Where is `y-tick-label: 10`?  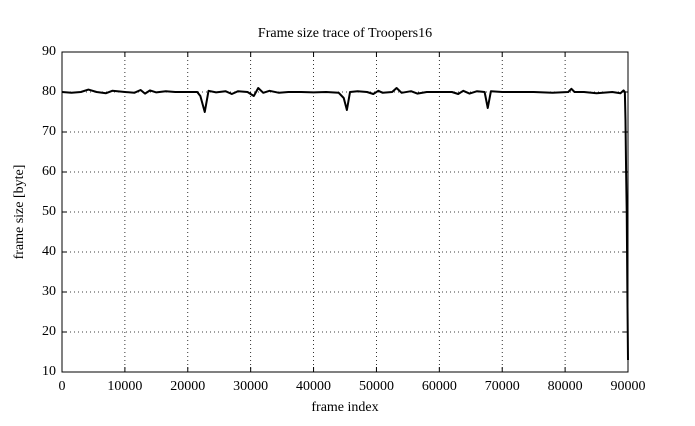 y-tick-label: 10 is located at coordinates (49, 371).